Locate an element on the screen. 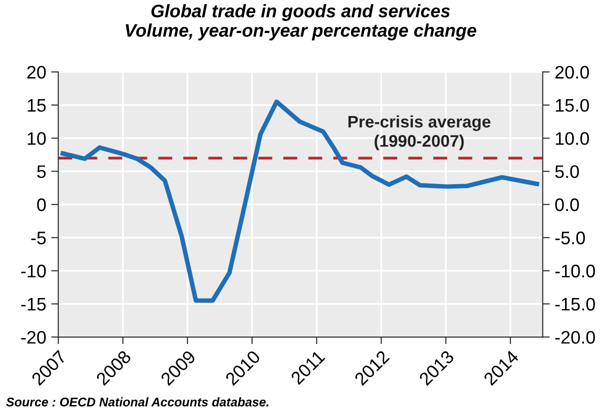  y-tick-label: 0 is located at coordinates (41, 205).